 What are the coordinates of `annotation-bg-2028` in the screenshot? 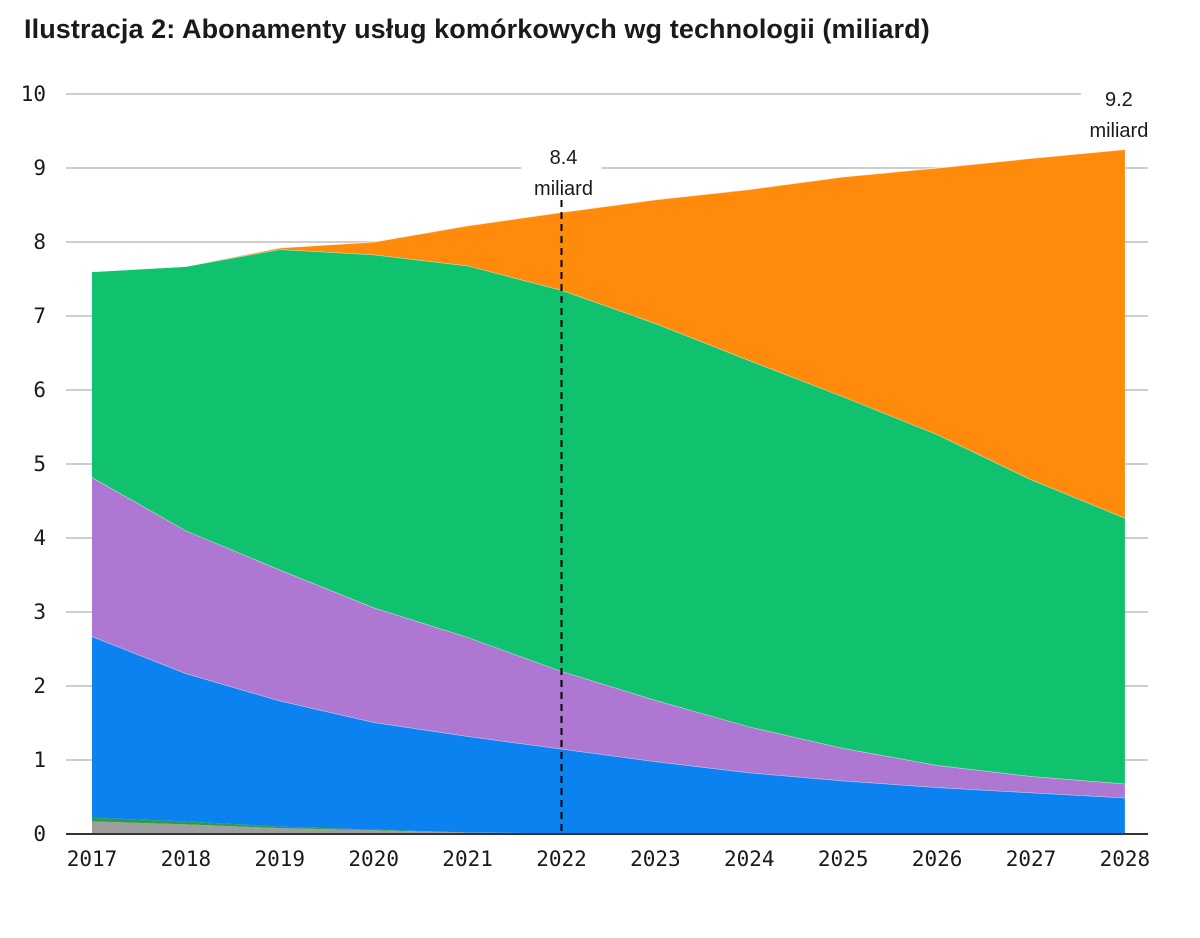 It's located at (1121, 113).